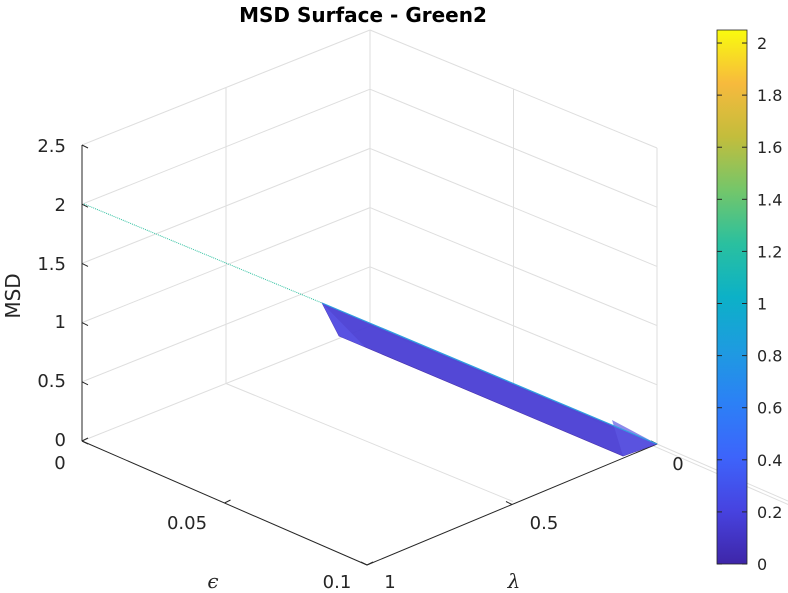 This screenshot has height=593, width=788. What do you see at coordinates (769, 147) in the screenshot?
I see `colorbar-tick-label: 1.6` at bounding box center [769, 147].